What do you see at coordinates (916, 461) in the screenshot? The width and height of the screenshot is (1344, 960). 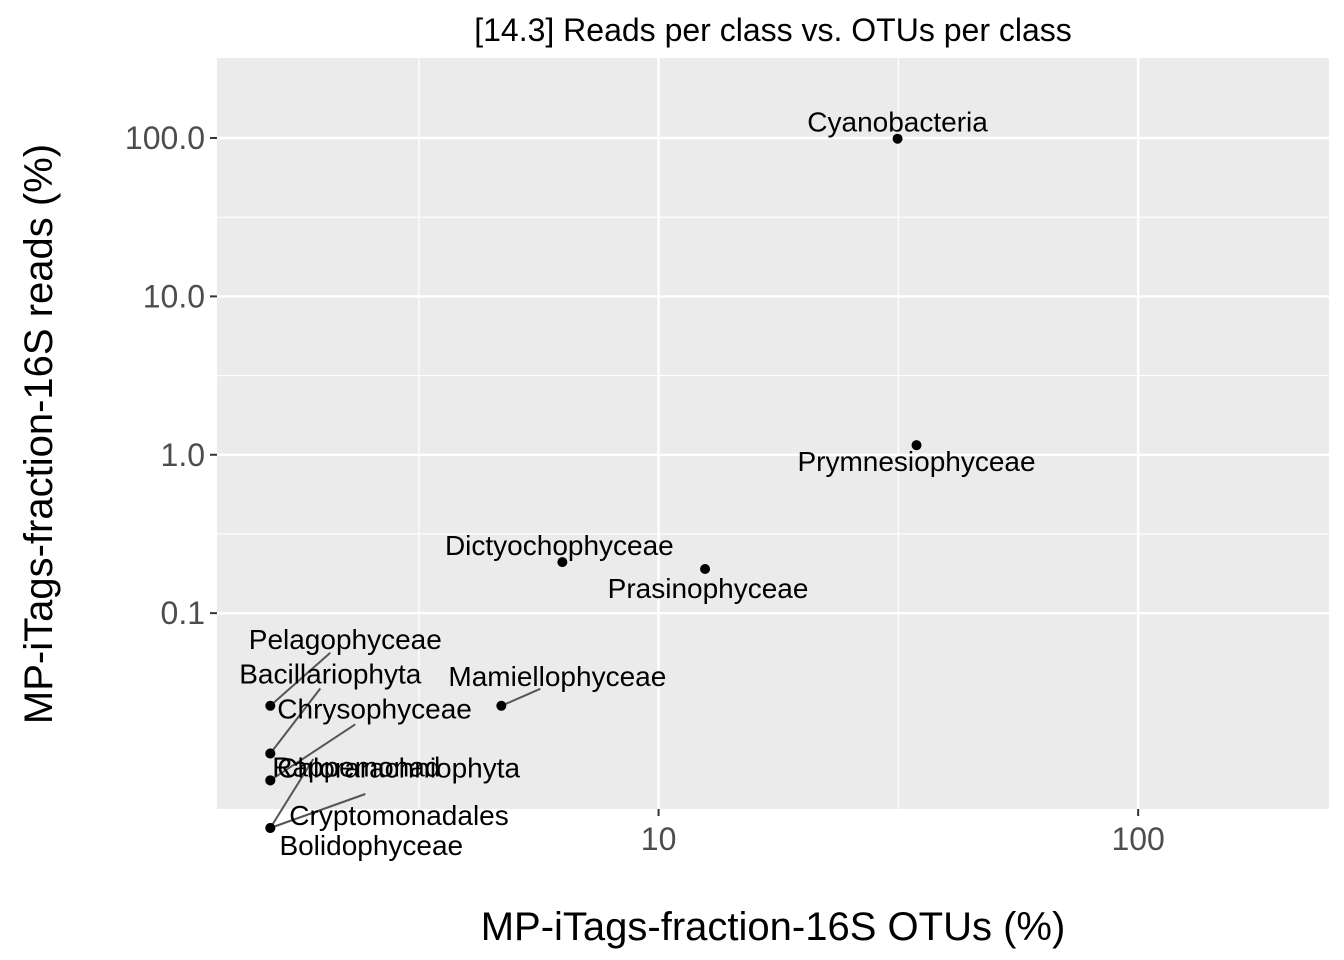 I see `point-label: Prymnesiophyceae` at bounding box center [916, 461].